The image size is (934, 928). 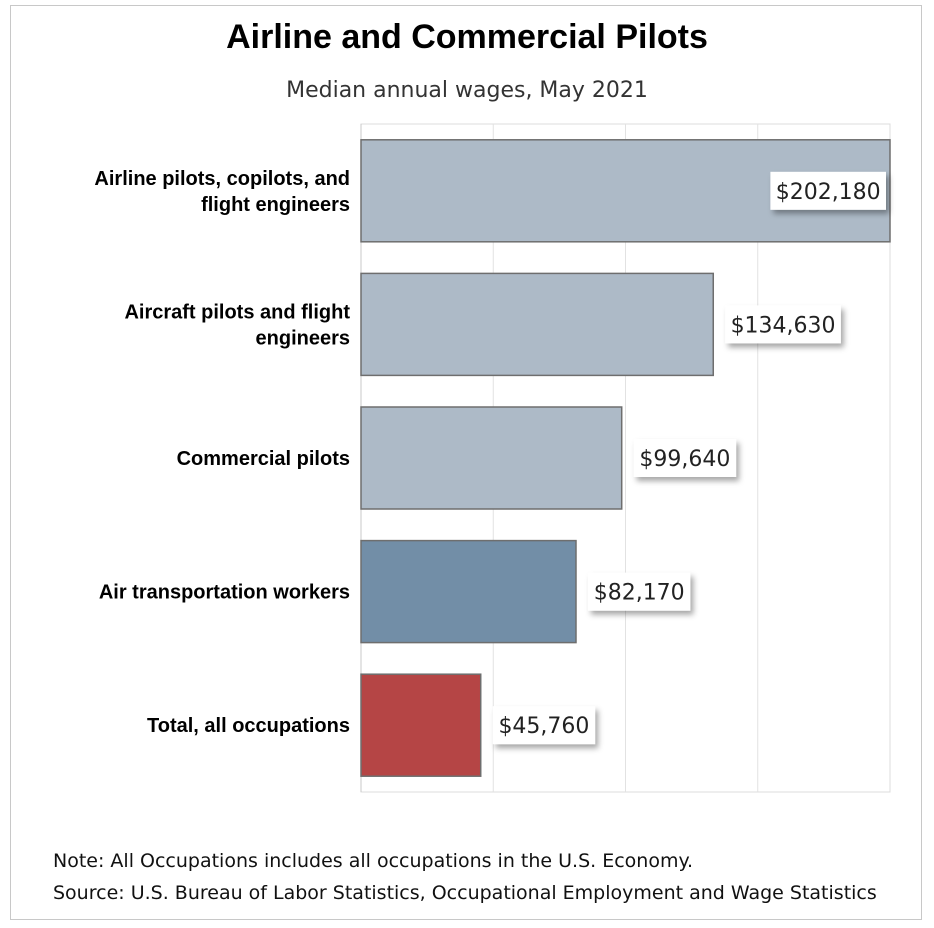 I want to click on category-label: Airline pilots, copilots, and, so click(x=222, y=179).